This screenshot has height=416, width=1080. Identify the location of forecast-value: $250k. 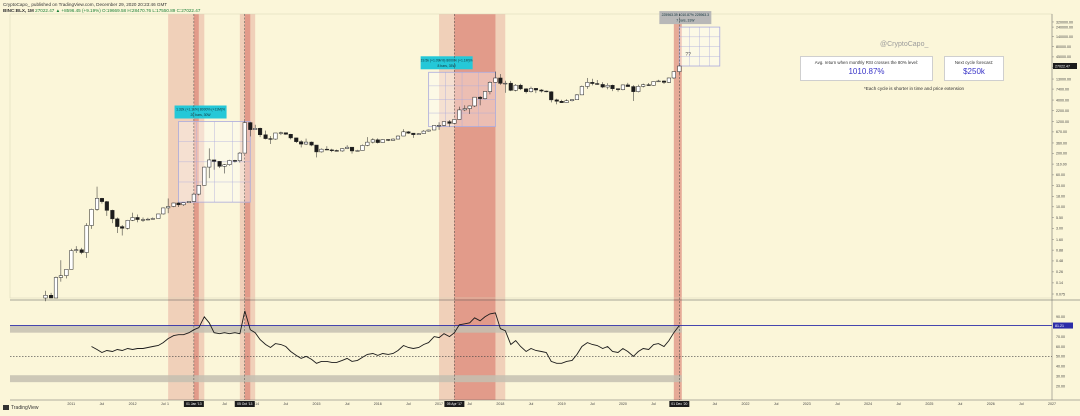
(974, 71).